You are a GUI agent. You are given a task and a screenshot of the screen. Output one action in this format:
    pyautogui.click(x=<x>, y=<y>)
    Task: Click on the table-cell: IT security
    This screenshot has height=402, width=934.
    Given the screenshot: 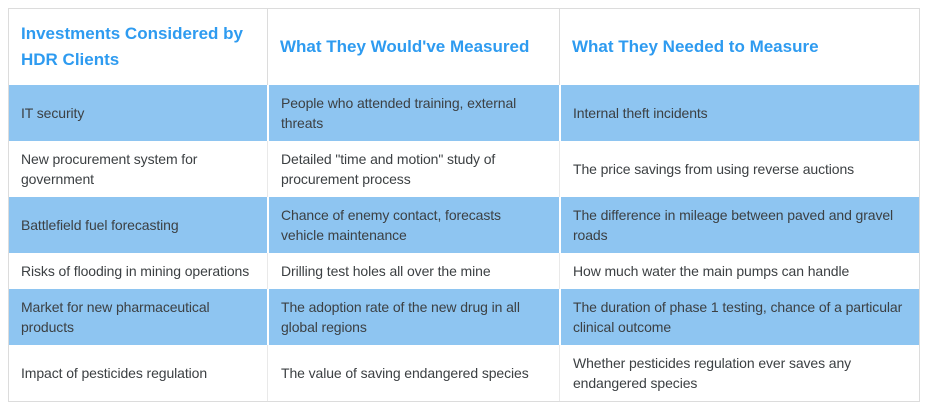 What is the action you would take?
    pyautogui.click(x=138, y=113)
    